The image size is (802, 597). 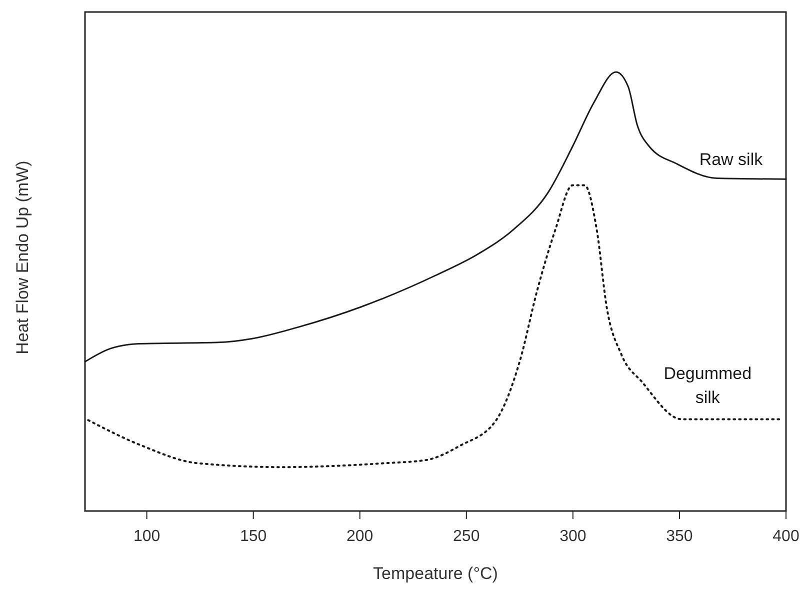 What do you see at coordinates (731, 160) in the screenshot?
I see `series-label: Raw silk` at bounding box center [731, 160].